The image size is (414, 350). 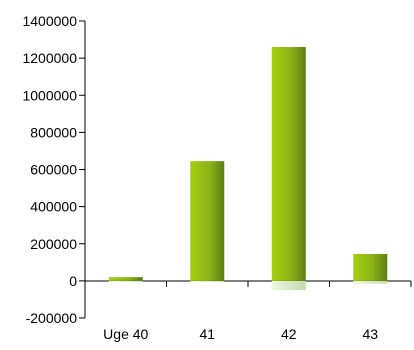 What do you see at coordinates (73, 281) in the screenshot?
I see `y-tick-label: 0` at bounding box center [73, 281].